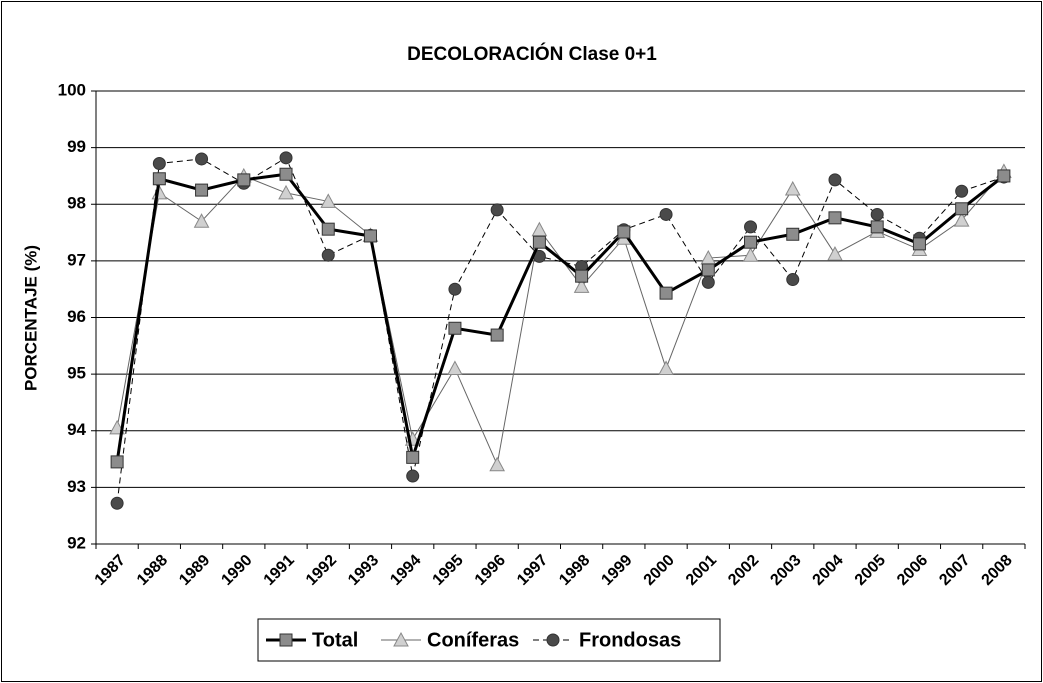 The height and width of the screenshot is (683, 1043). What do you see at coordinates (76, 316) in the screenshot?
I see `y-tick-label: 96` at bounding box center [76, 316].